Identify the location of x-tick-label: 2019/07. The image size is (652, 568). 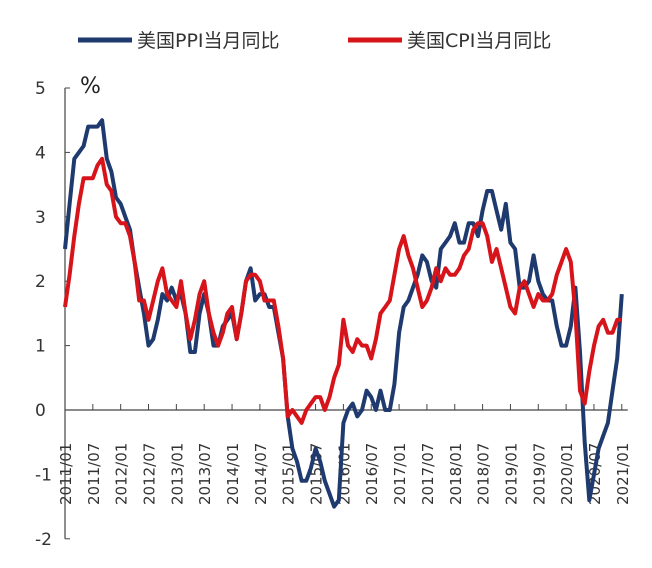
(539, 474).